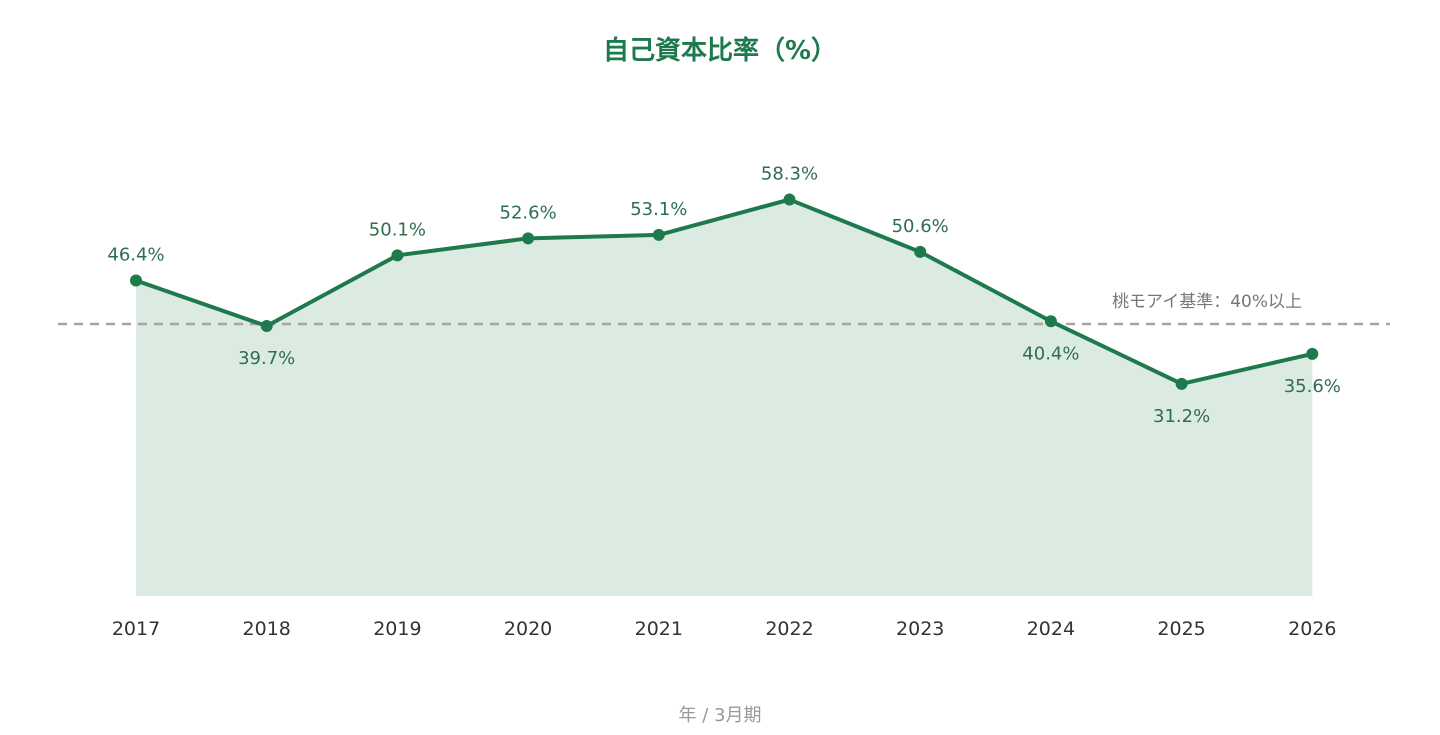 The width and height of the screenshot is (1440, 735). I want to click on data-point-2018, so click(266, 326).